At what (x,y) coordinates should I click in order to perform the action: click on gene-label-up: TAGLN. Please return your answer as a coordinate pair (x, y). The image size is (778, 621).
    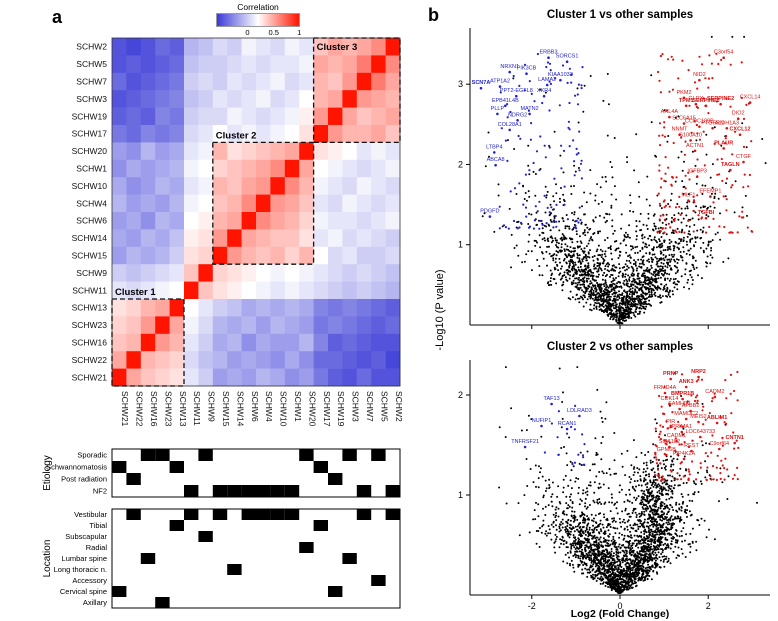
    Looking at the image, I should click on (730, 165).